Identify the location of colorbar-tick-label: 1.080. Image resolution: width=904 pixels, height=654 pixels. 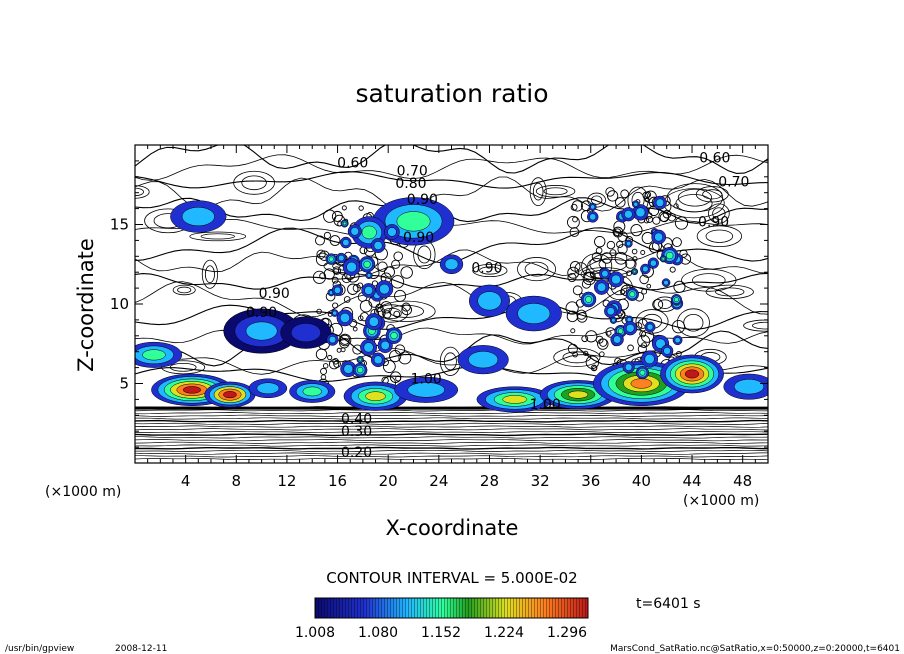
(378, 633).